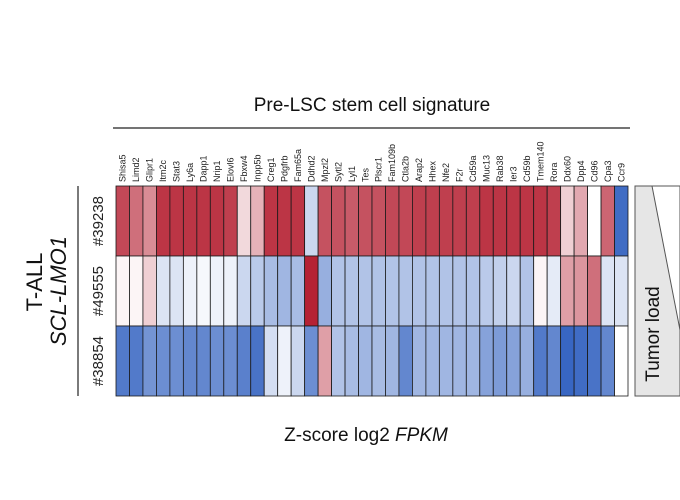 This screenshot has height=500, width=680. What do you see at coordinates (34, 282) in the screenshot?
I see `group-label-tall: T-ALL` at bounding box center [34, 282].